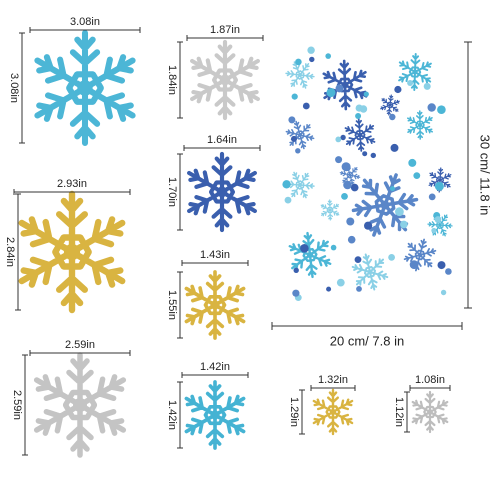 Image resolution: width=500 pixels, height=500 pixels. What do you see at coordinates (172, 192) in the screenshot?
I see `height-label: 1.70in` at bounding box center [172, 192].